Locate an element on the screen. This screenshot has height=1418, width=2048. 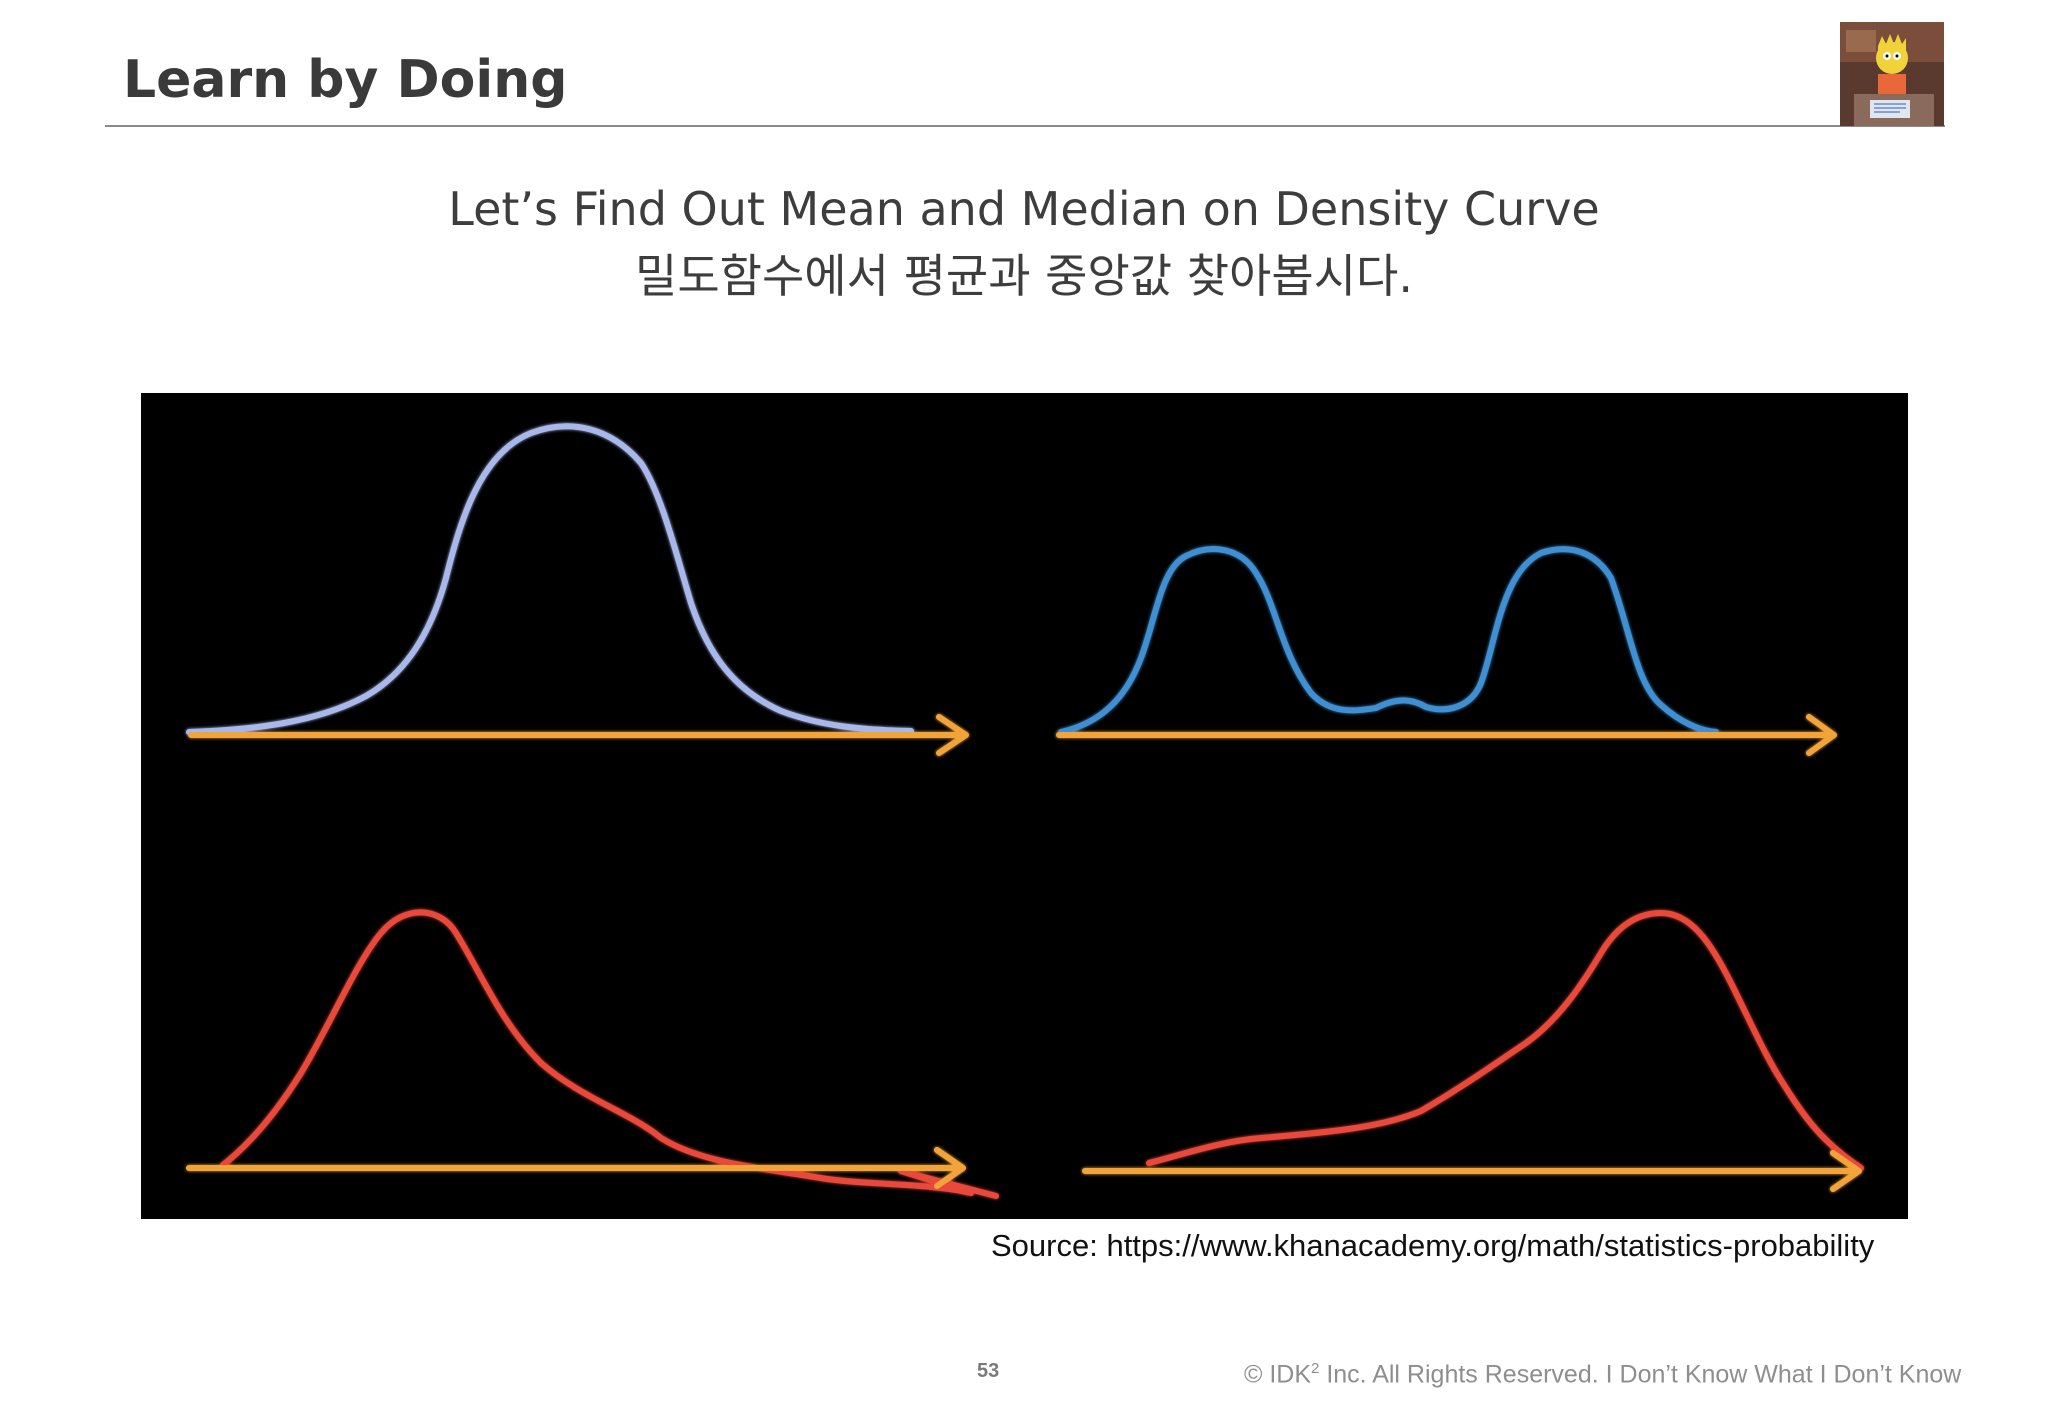
symmetric-density-curve is located at coordinates (550, 579).